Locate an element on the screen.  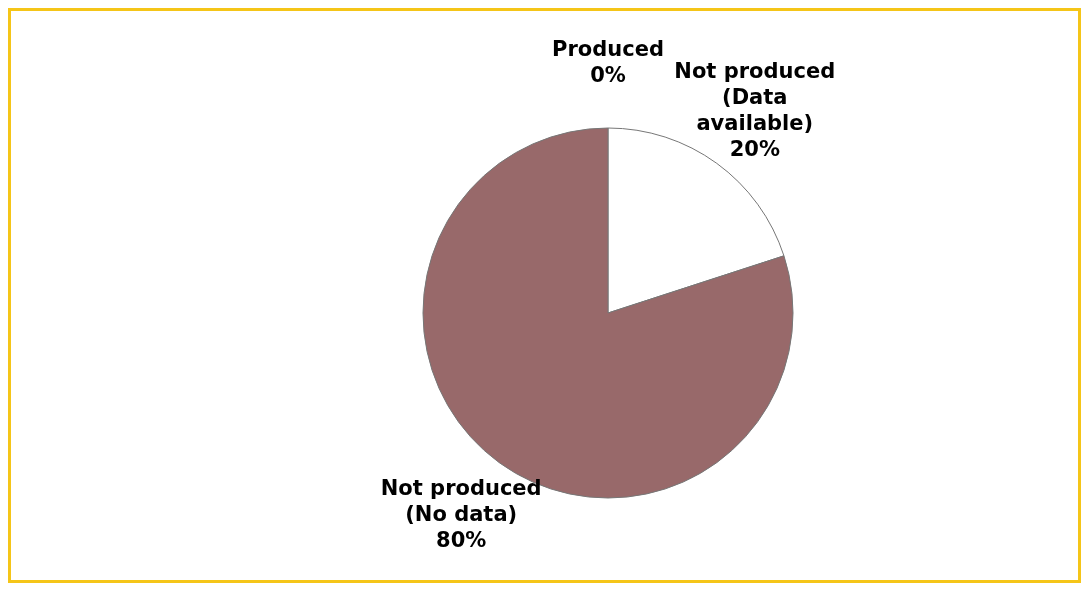
slice-label: Not produced (Data available) is located at coordinates (755, 96).